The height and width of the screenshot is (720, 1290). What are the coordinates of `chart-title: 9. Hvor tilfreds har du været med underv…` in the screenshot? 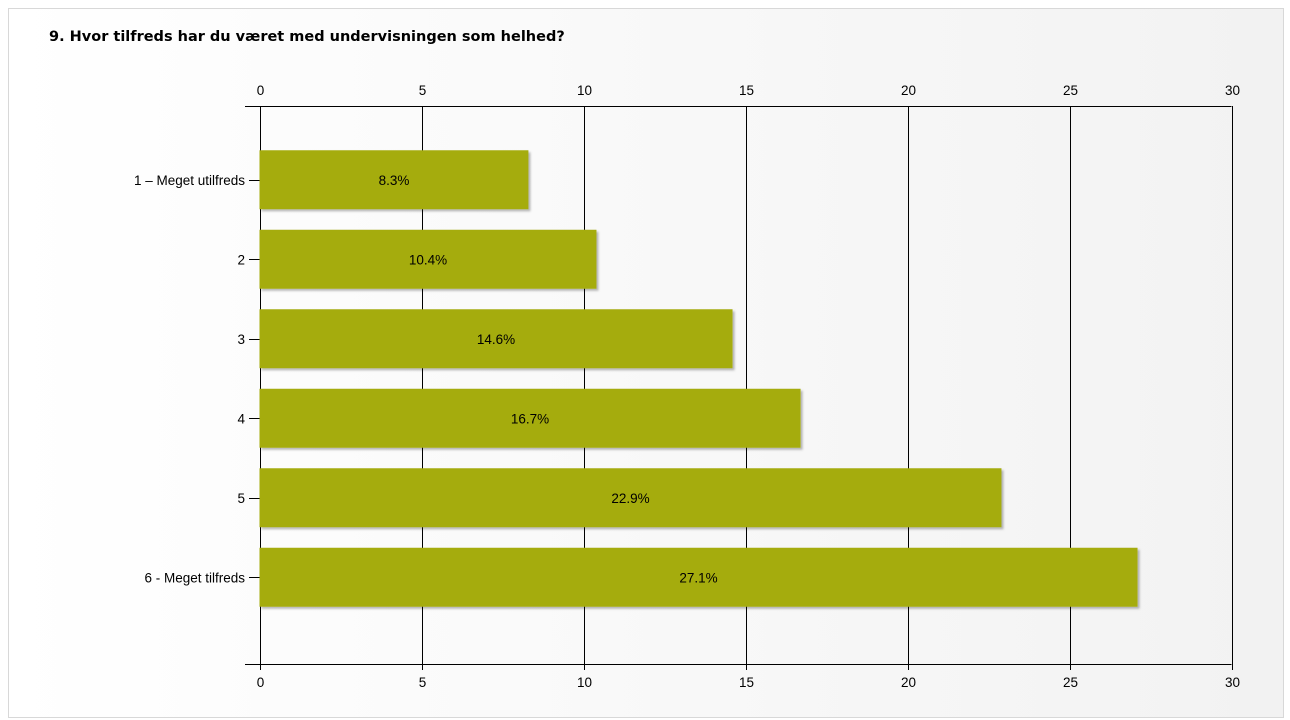 It's located at (307, 37).